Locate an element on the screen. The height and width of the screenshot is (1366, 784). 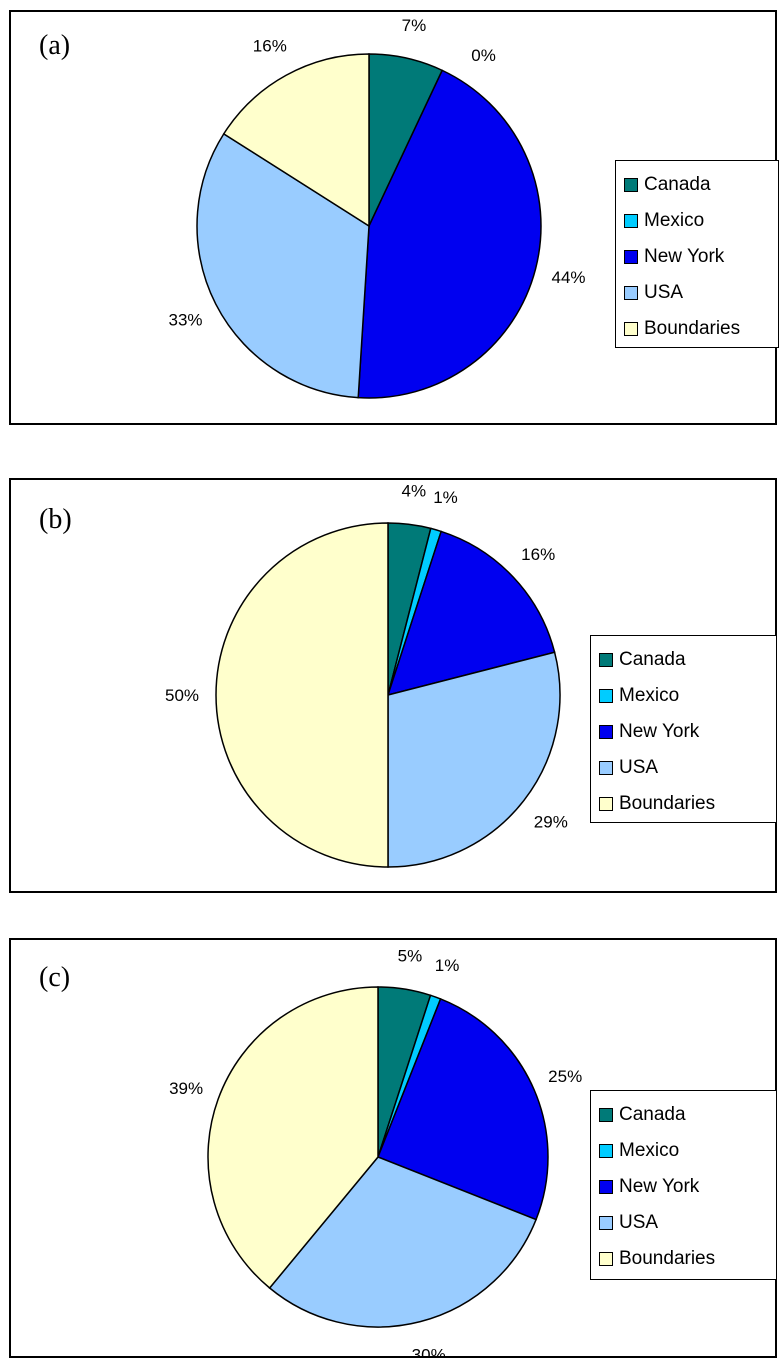
pie-label-usa: 29% is located at coordinates (551, 821).